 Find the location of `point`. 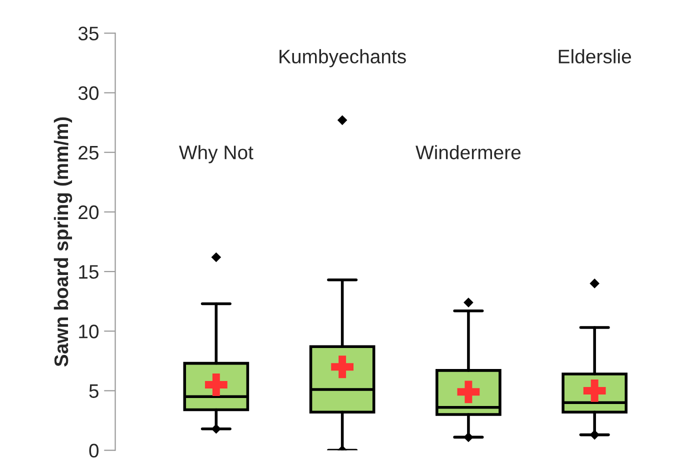

point is located at coordinates (342, 367).